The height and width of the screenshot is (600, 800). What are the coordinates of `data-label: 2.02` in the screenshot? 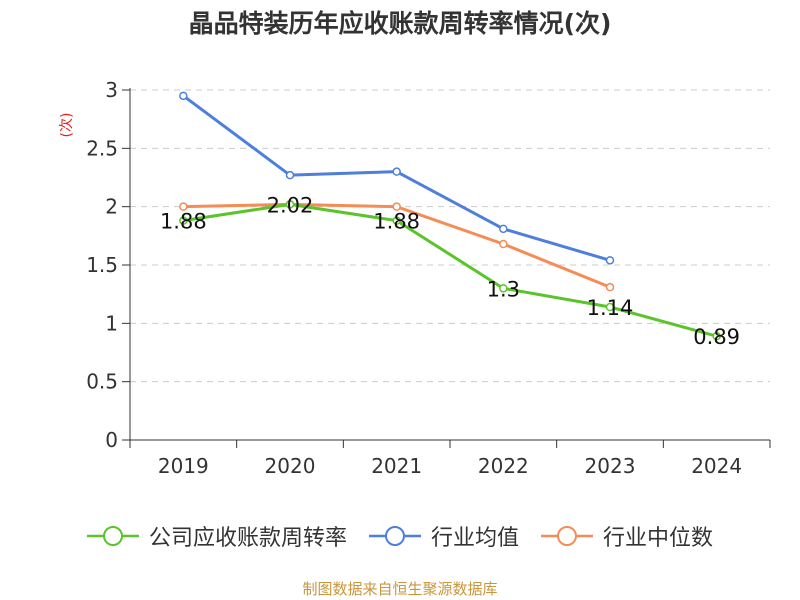 It's located at (290, 205).